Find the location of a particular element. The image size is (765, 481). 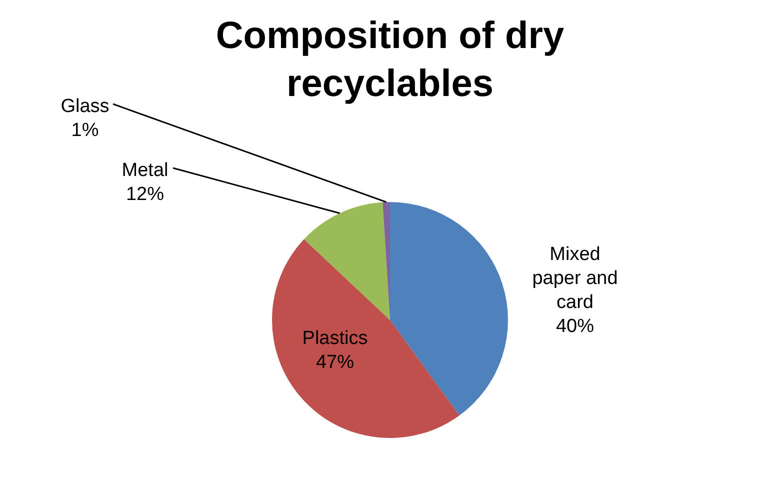

slice-label: Mixed paper and card is located at coordinates (575, 278).